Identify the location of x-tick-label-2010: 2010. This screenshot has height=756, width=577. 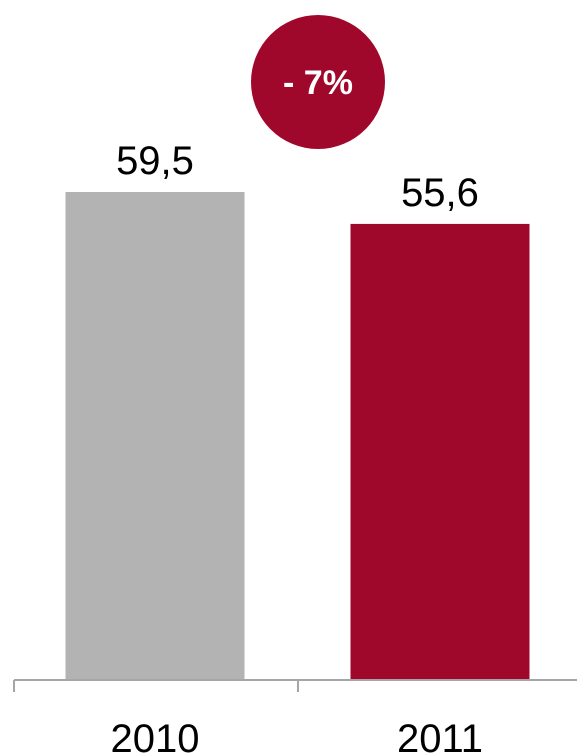
(155, 736).